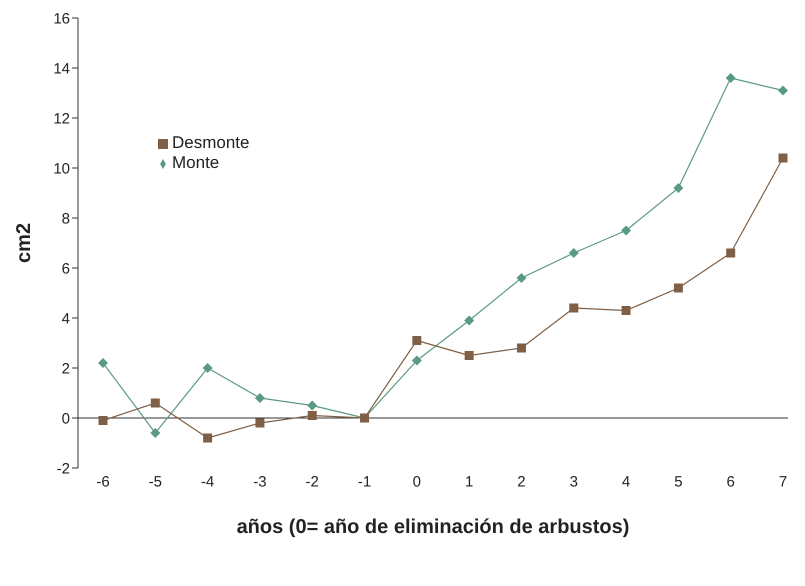 Image resolution: width=805 pixels, height=586 pixels. What do you see at coordinates (61, 69) in the screenshot?
I see `y-tick-label: 14` at bounding box center [61, 69].